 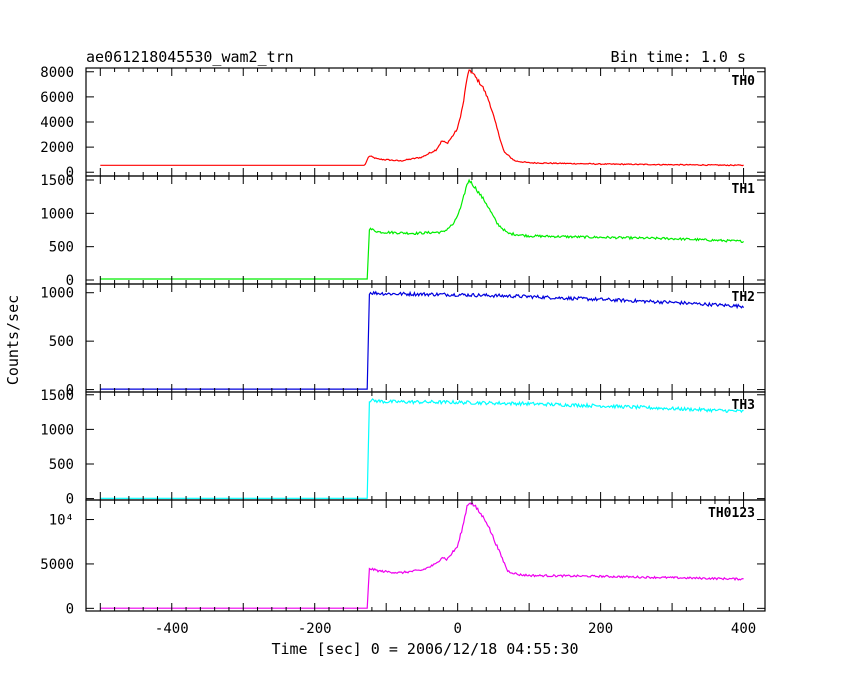 What do you see at coordinates (172, 629) in the screenshot?
I see `x-tick-label: -400` at bounding box center [172, 629].